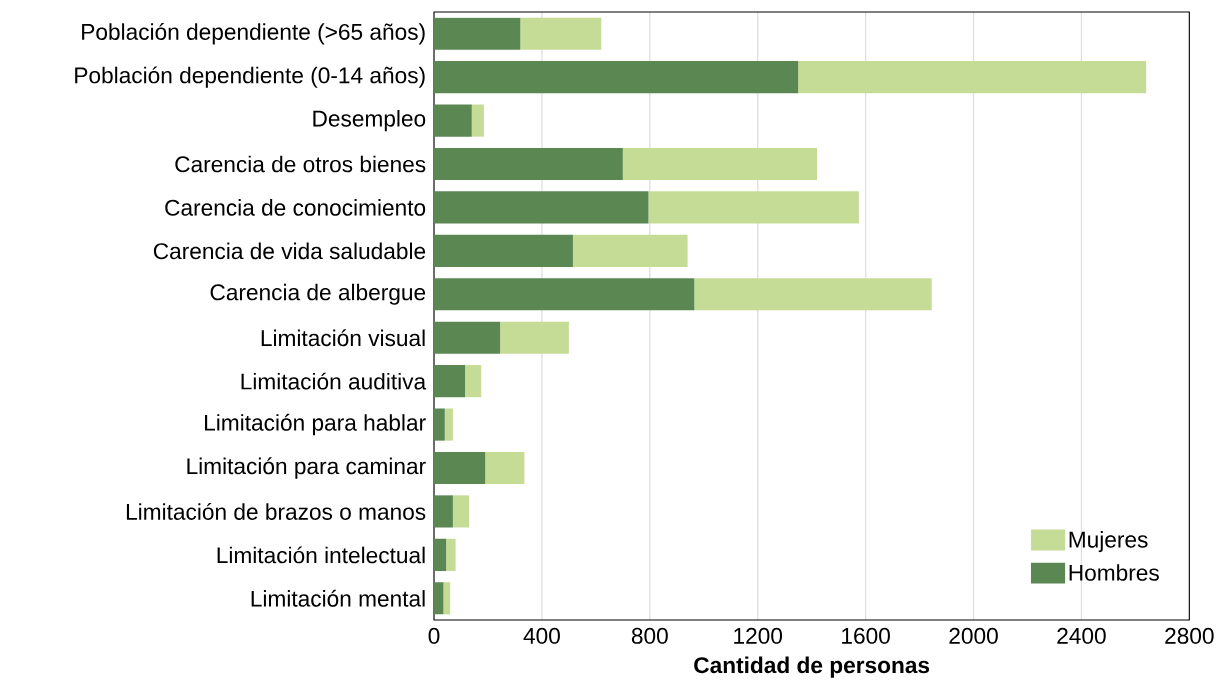 The image size is (1218, 696). I want to click on x-tick-label: 400, so click(541, 635).